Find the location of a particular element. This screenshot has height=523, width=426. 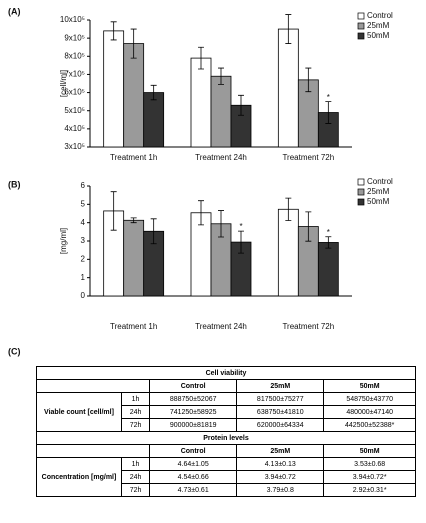

table-cell: 900000±81819 is located at coordinates (193, 425).